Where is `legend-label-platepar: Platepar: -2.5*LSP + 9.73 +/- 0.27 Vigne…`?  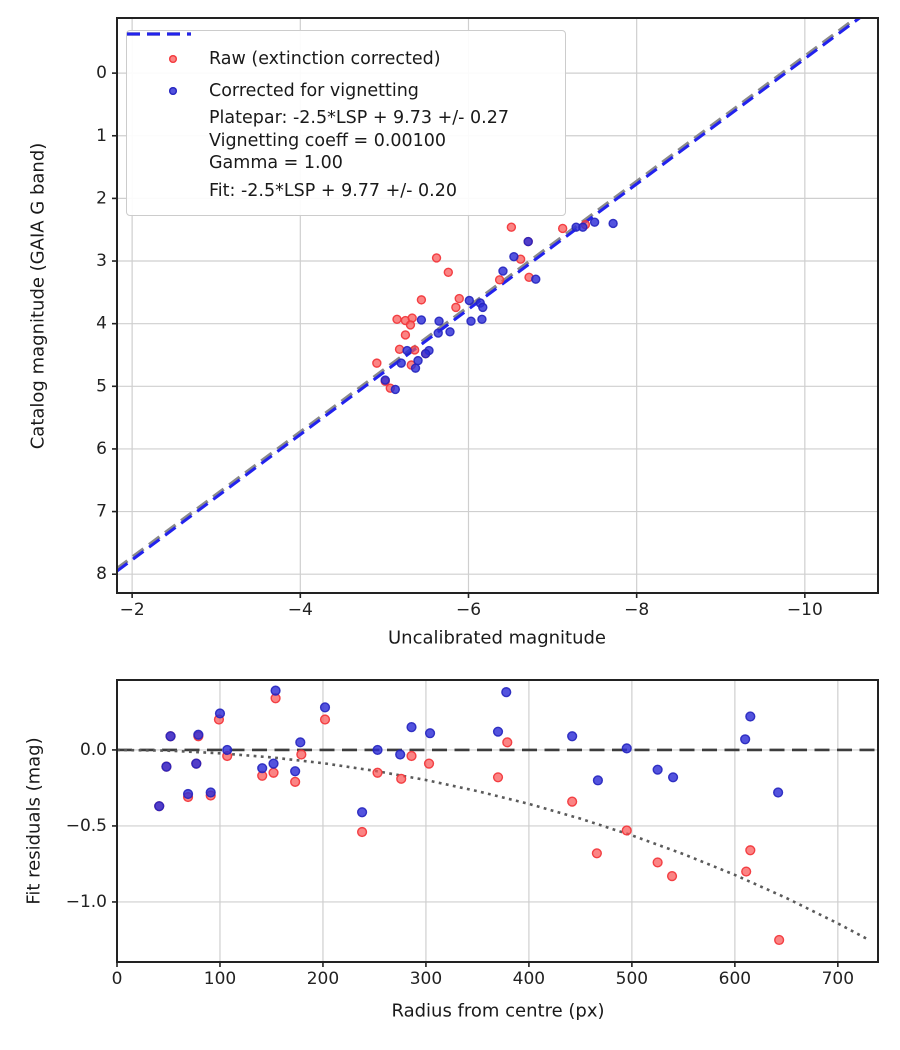 legend-label-platepar: Platepar: -2.5*LSP + 9.73 +/- 0.27 Vigne… is located at coordinates (359, 140).